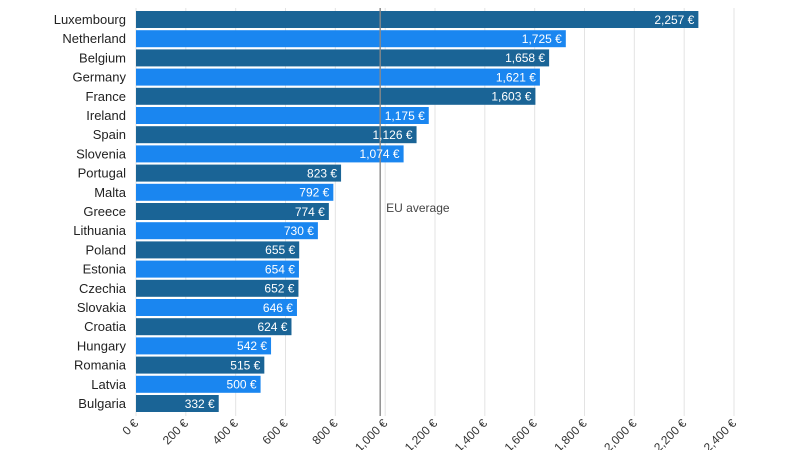 The width and height of the screenshot is (800, 450). What do you see at coordinates (570, 433) in the screenshot?
I see `x-tick-label: 1,800 €` at bounding box center [570, 433].